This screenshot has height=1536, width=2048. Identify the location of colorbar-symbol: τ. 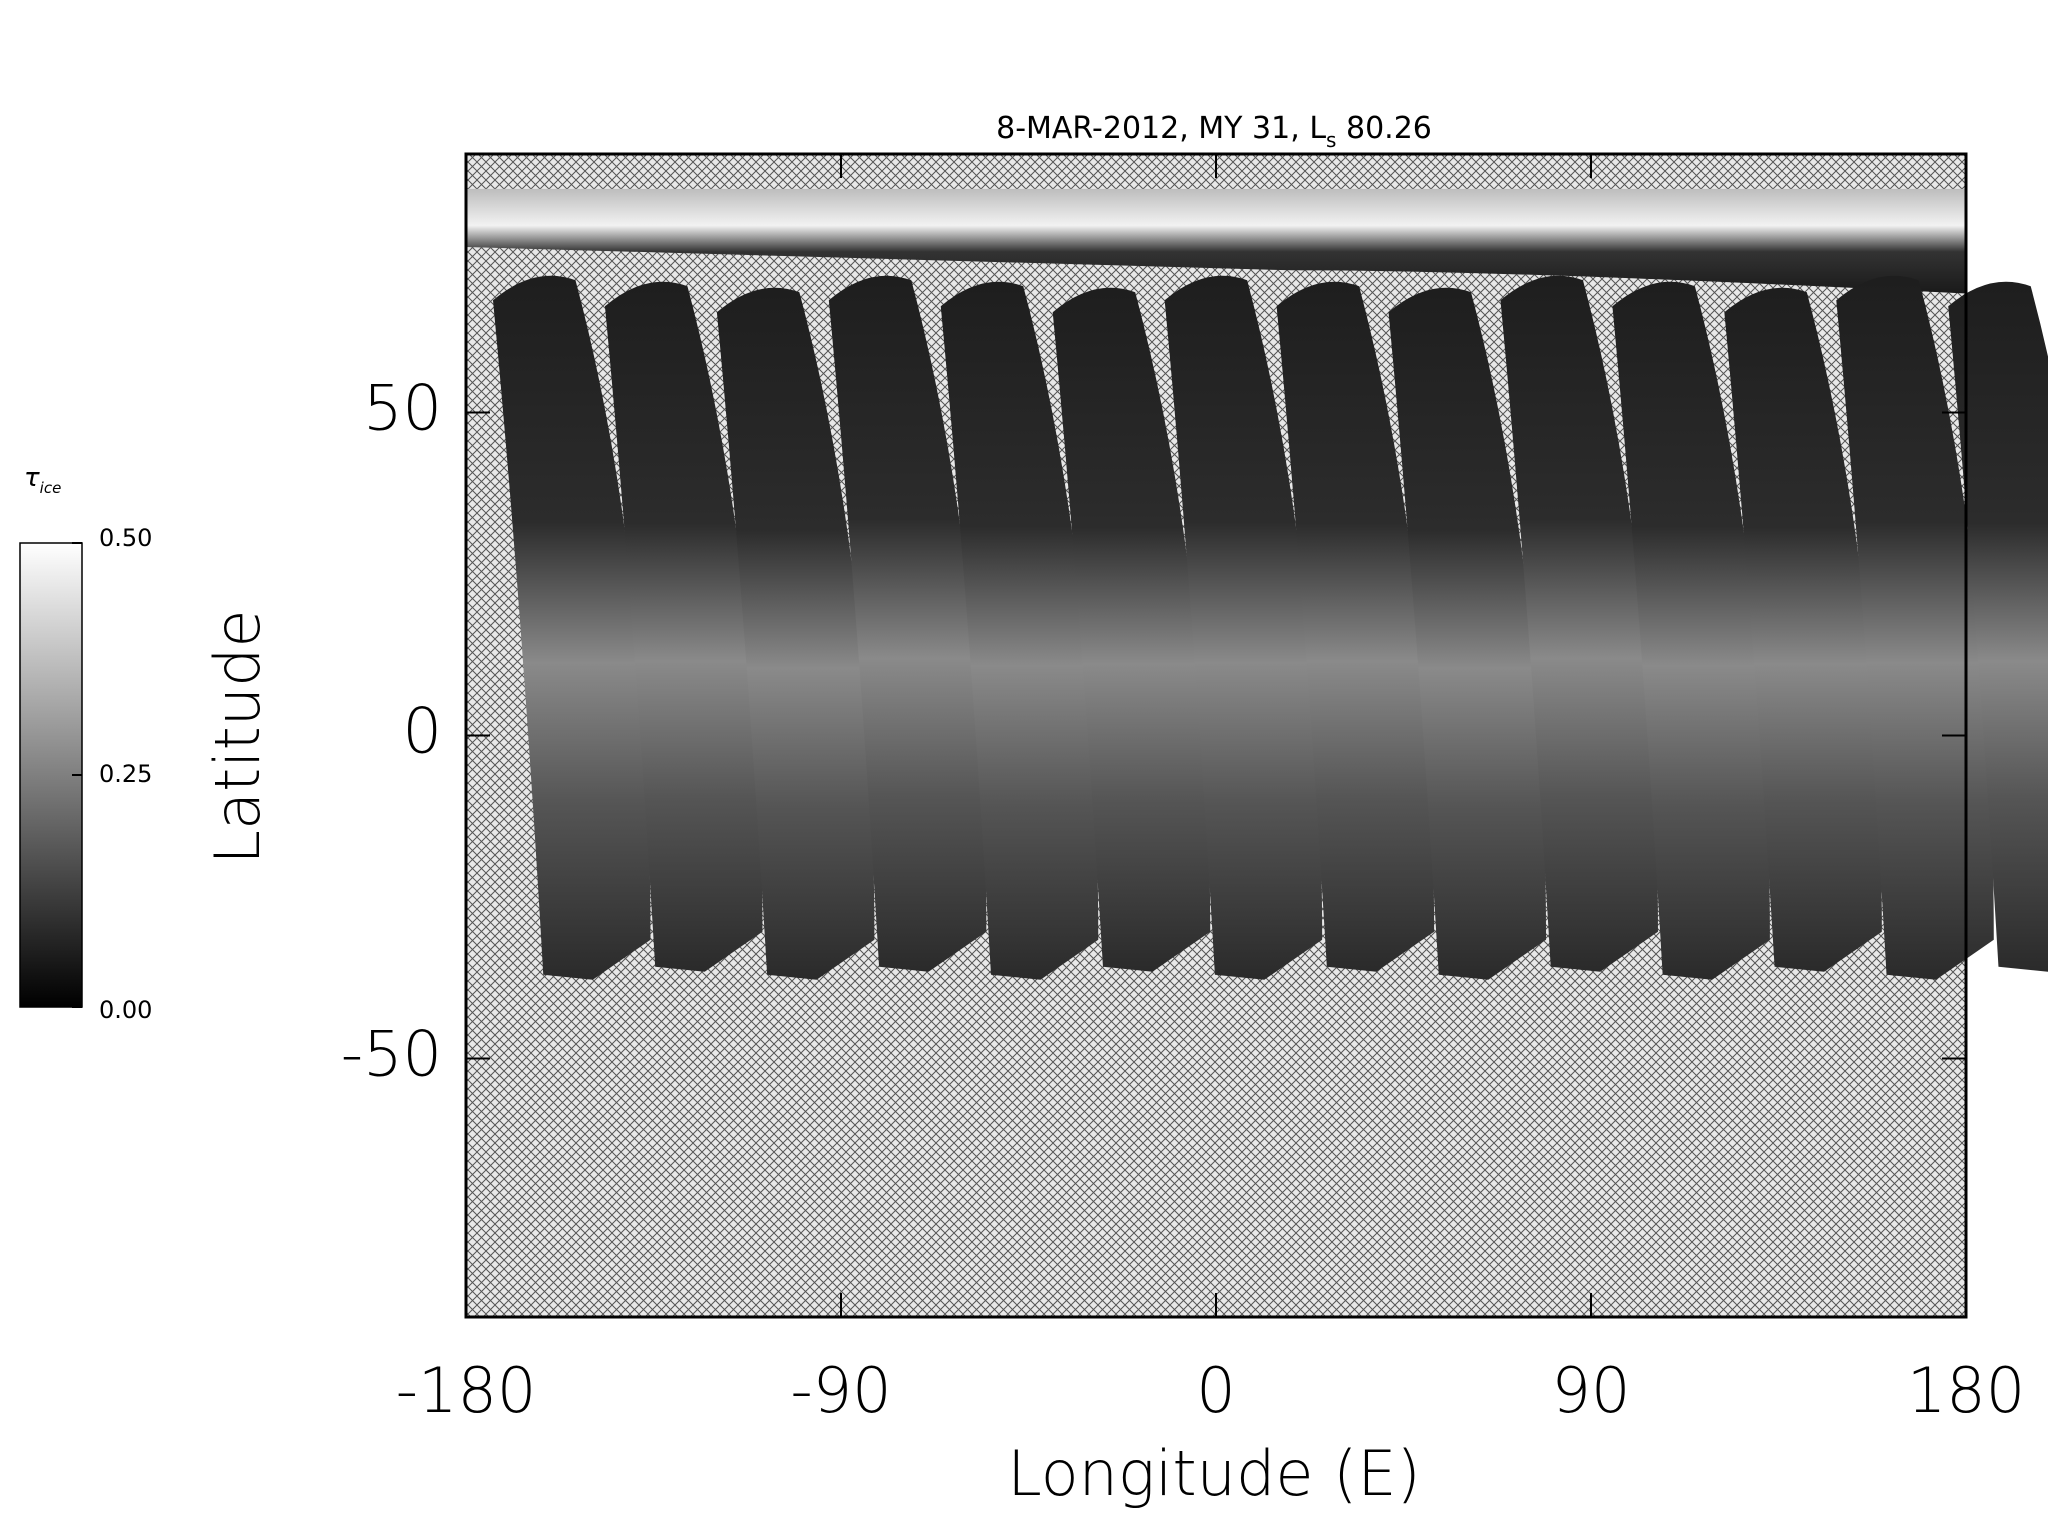
(32, 478).